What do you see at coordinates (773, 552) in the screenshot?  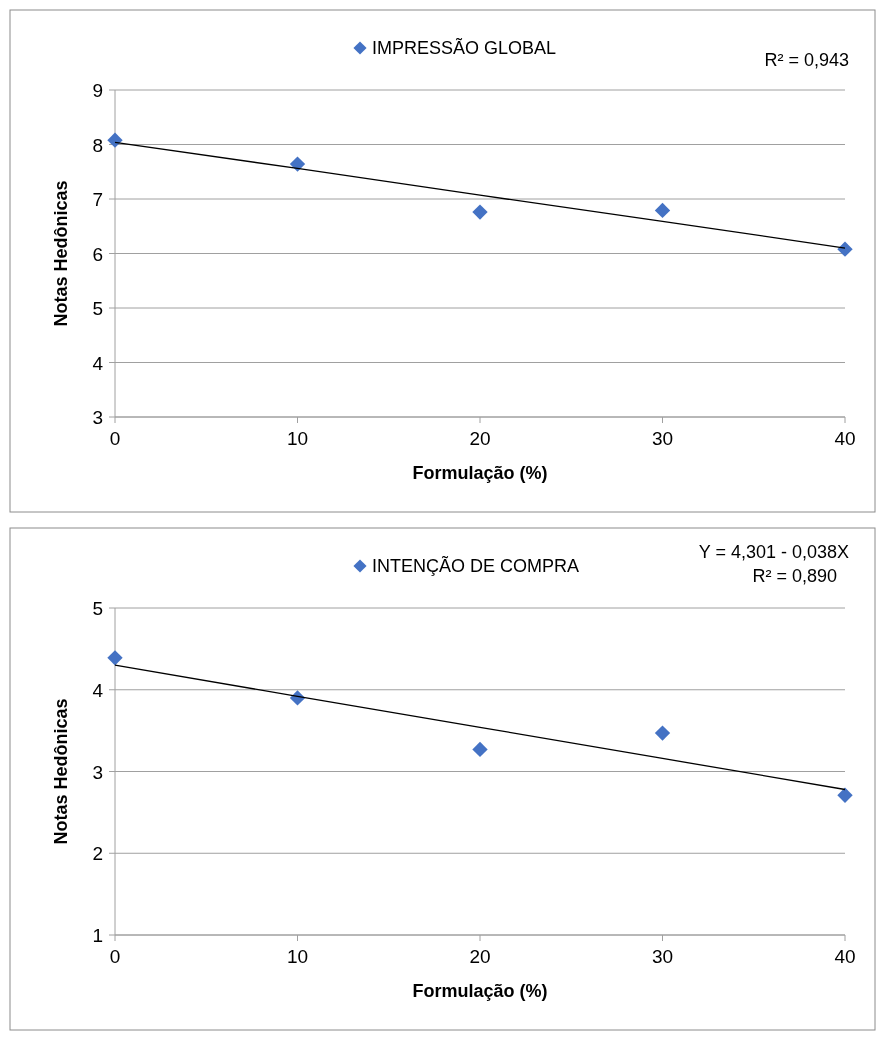 I see `text: Y = 4,301 - 0,038X` at bounding box center [773, 552].